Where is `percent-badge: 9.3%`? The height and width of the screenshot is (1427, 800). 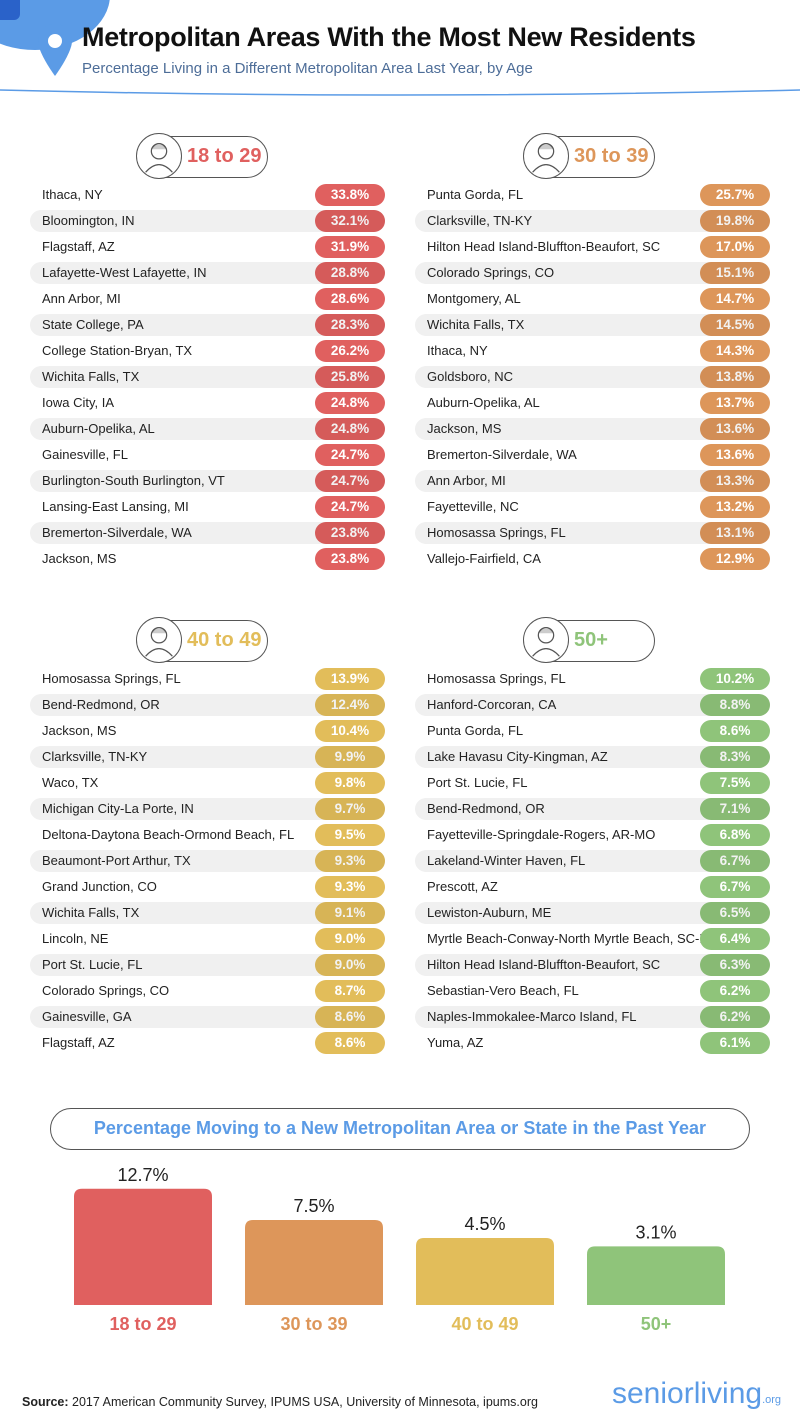 percent-badge: 9.3% is located at coordinates (350, 861).